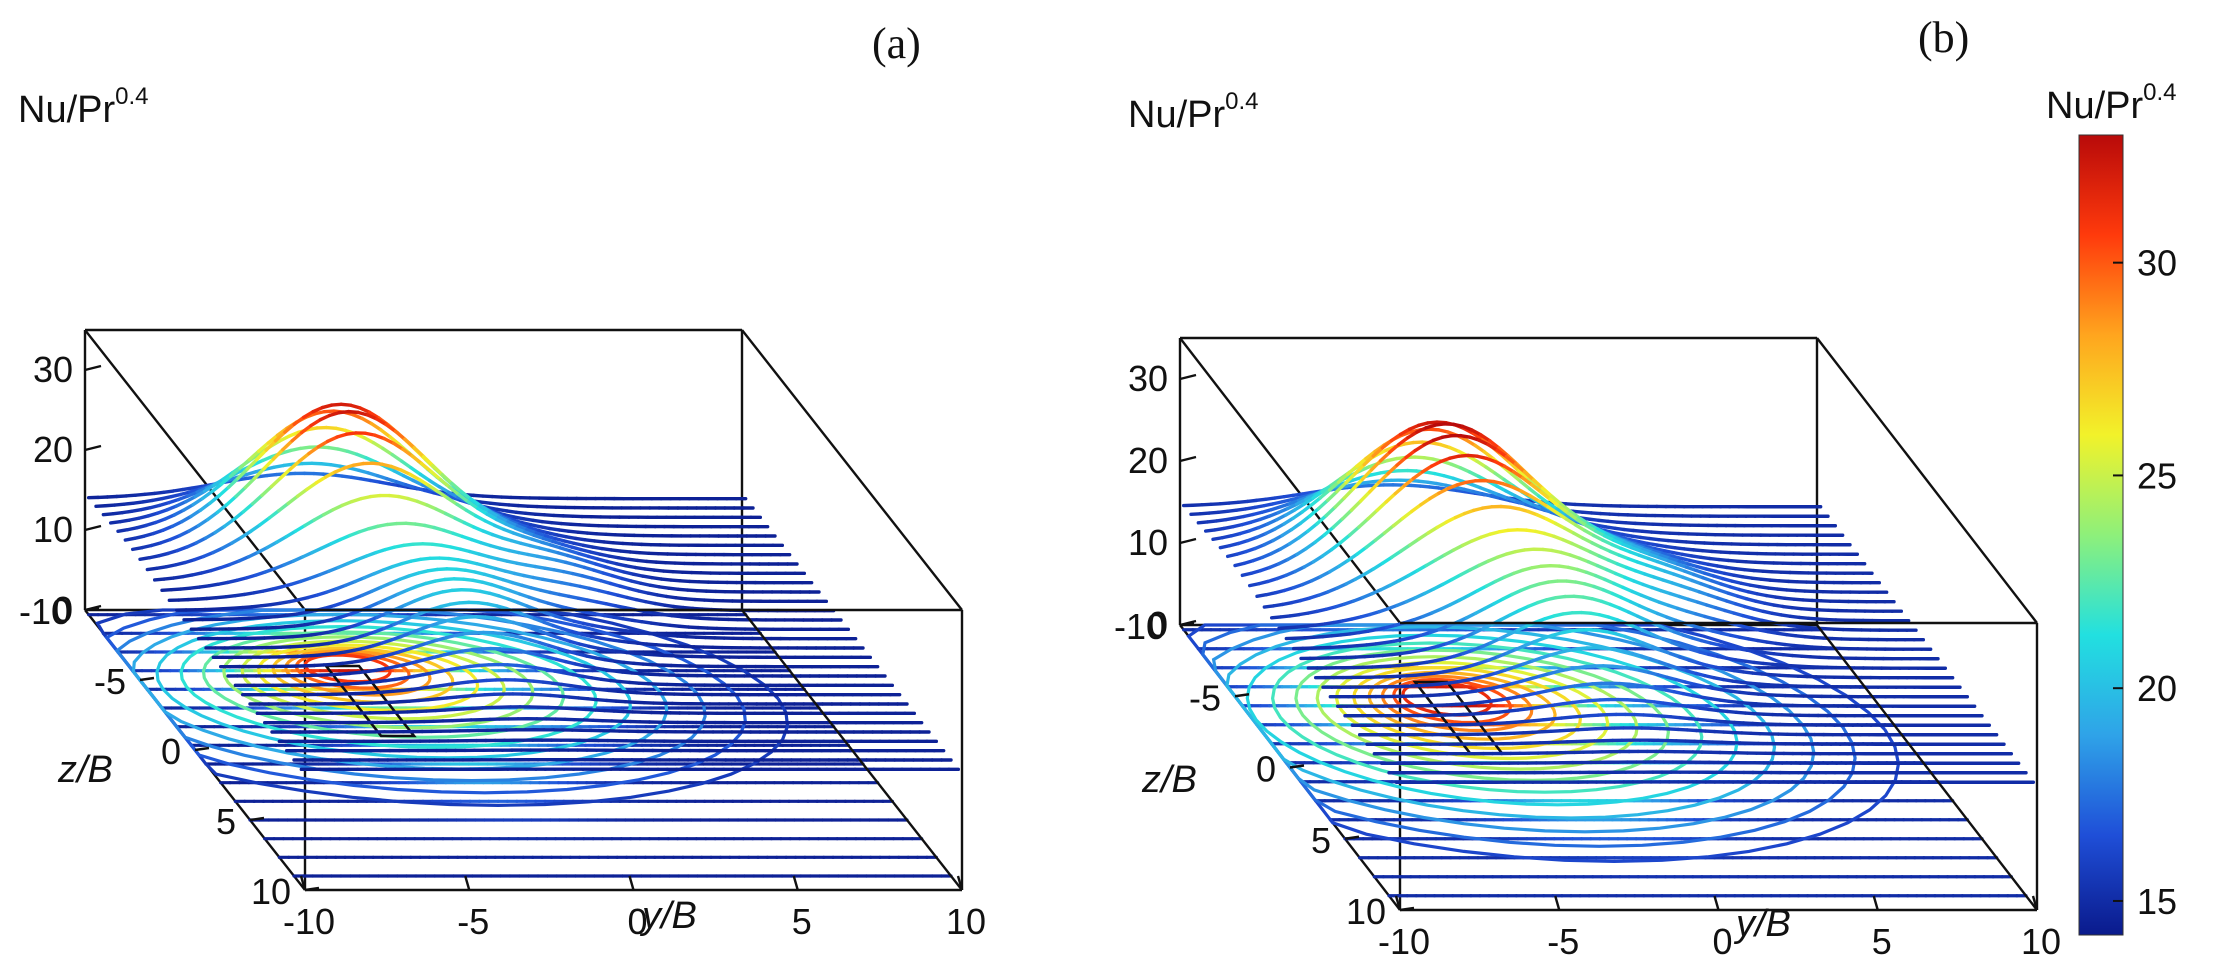  Describe the element at coordinates (802, 921) in the screenshot. I see `y-tick-label: 5` at that location.